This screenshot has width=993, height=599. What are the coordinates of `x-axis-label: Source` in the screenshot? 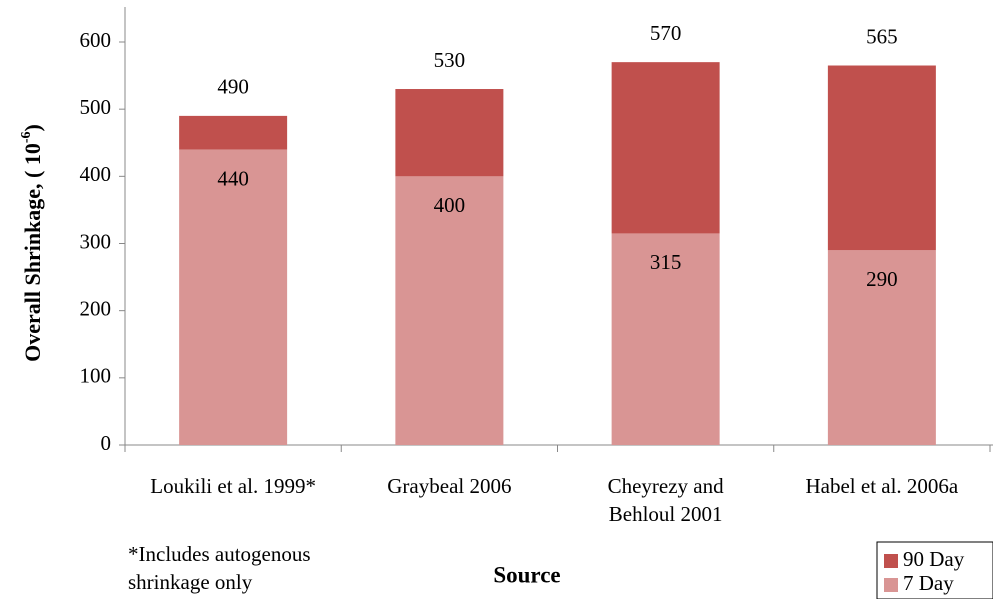 It's located at (526, 574).